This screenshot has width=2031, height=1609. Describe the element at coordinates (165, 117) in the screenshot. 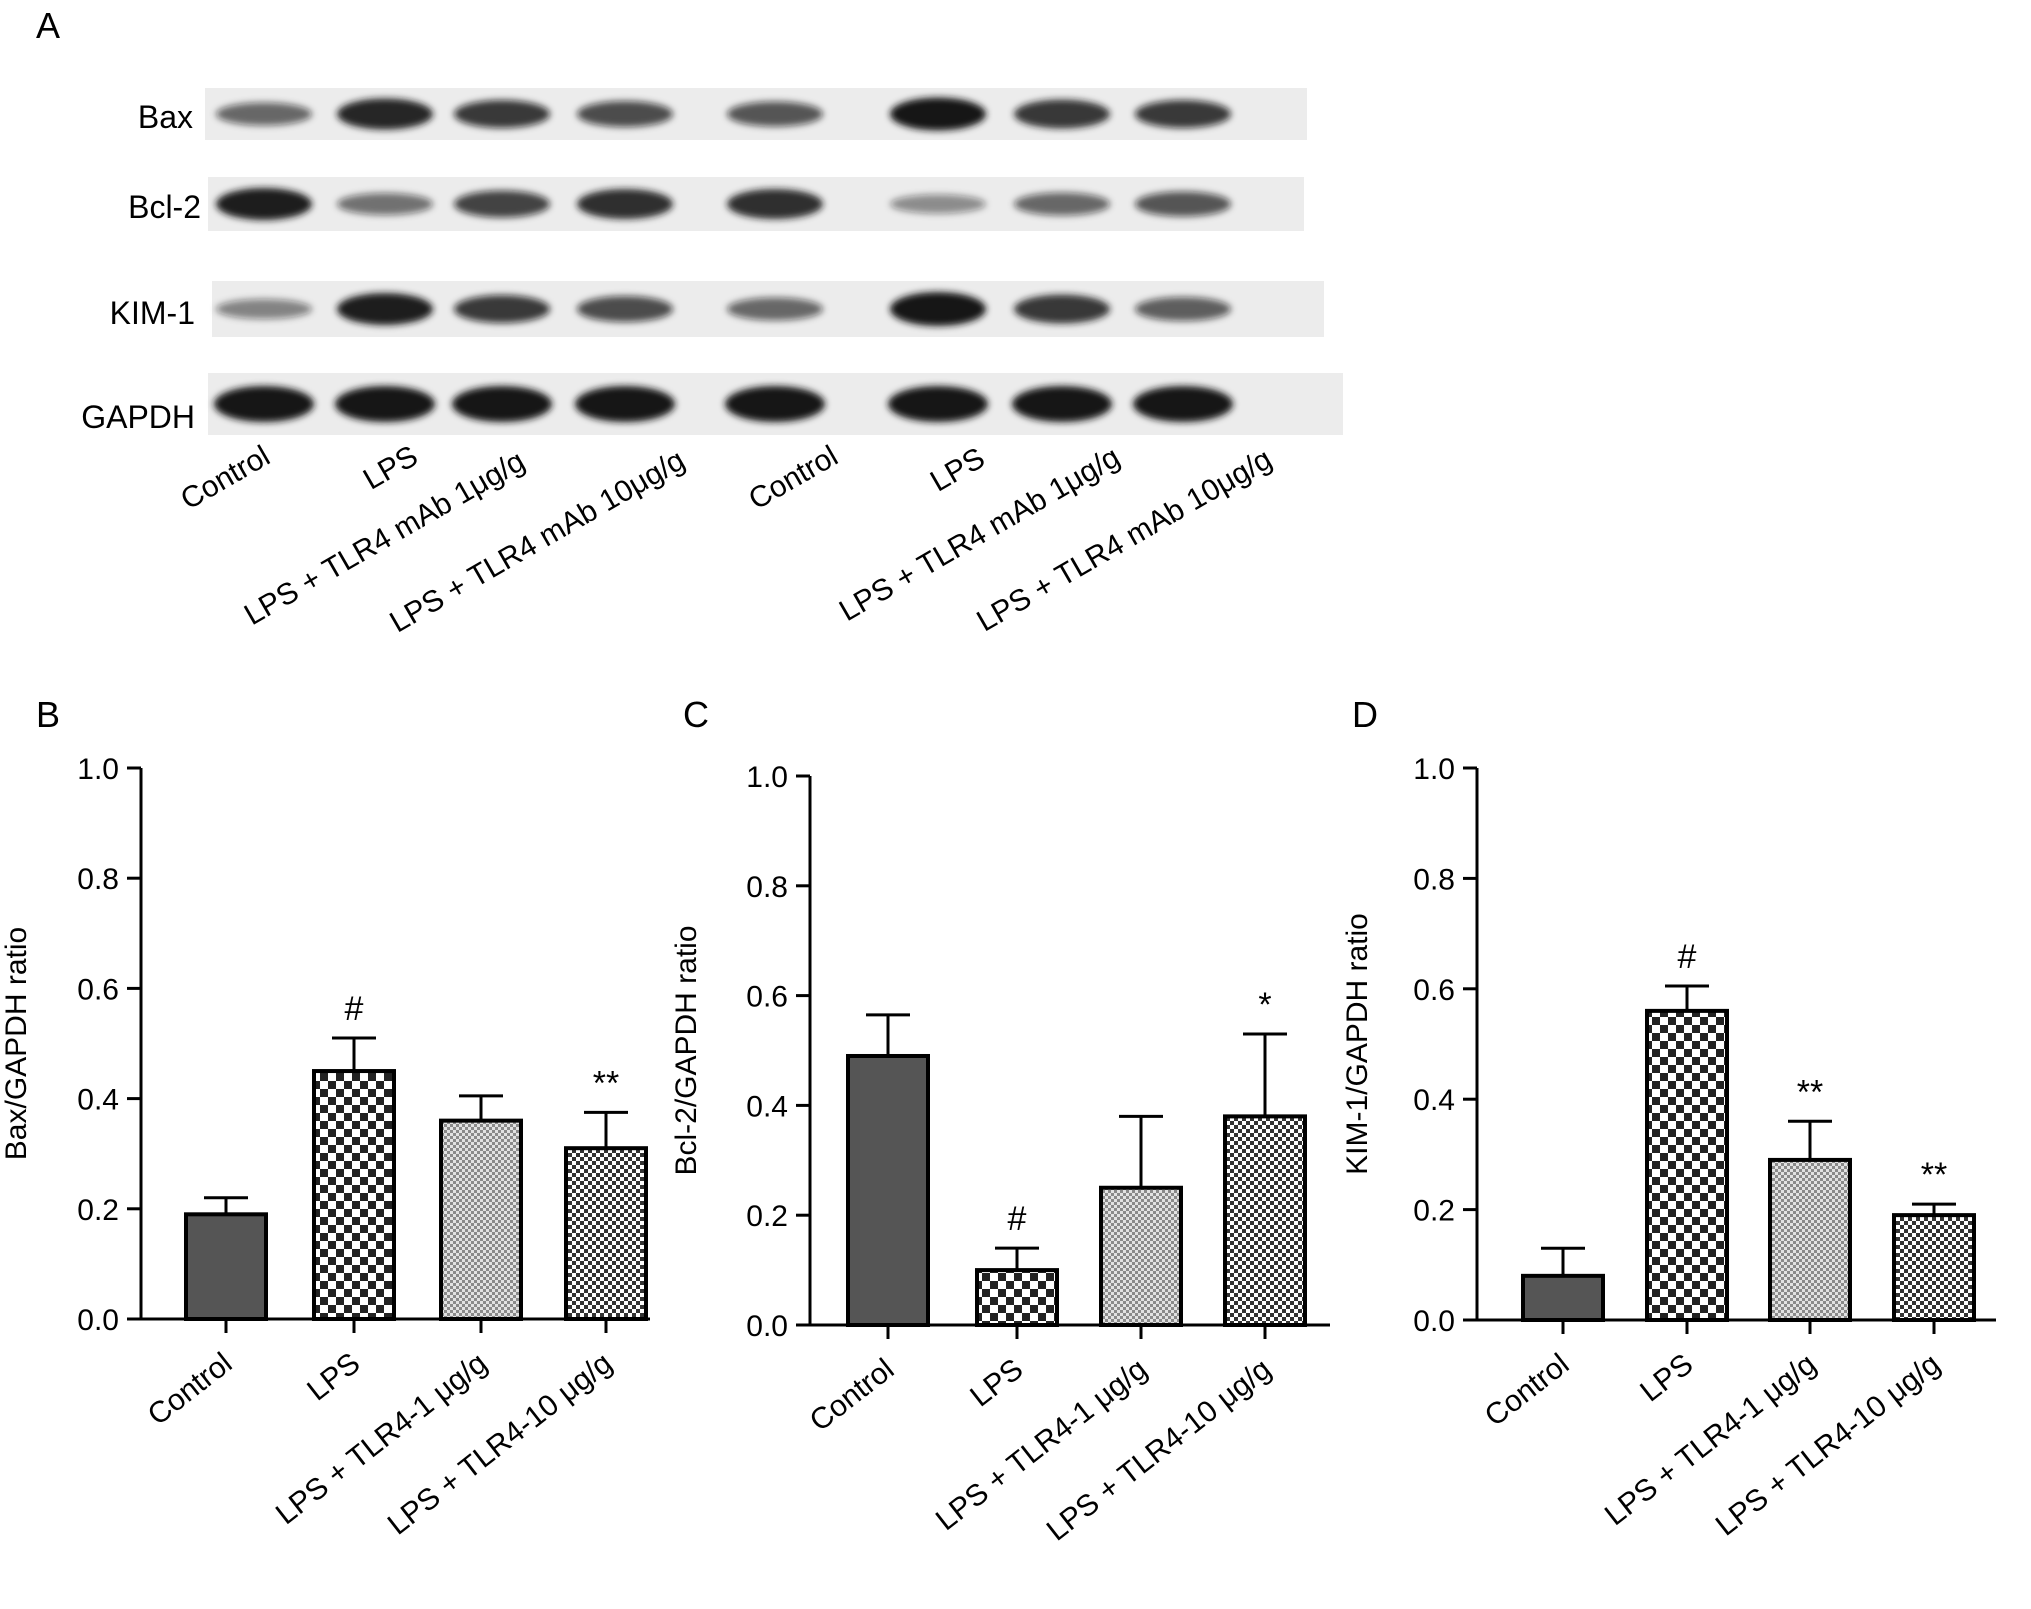

I see `blot-protein-label: Bax` at that location.